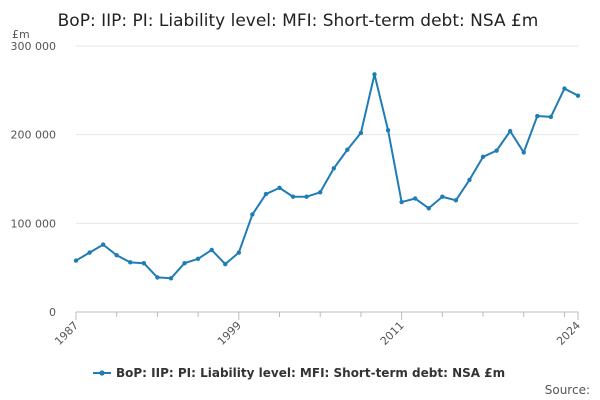  What do you see at coordinates (229, 333) in the screenshot?
I see `x-tick-label: 1999` at bounding box center [229, 333].